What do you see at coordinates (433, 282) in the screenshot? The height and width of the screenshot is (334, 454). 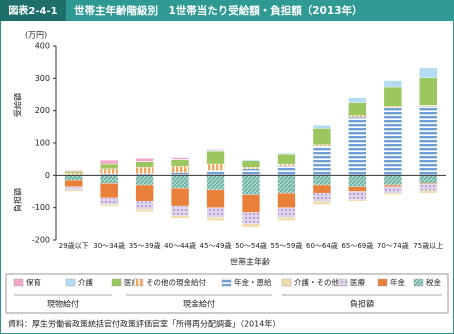 I see `legend-label: 税金` at bounding box center [433, 282].